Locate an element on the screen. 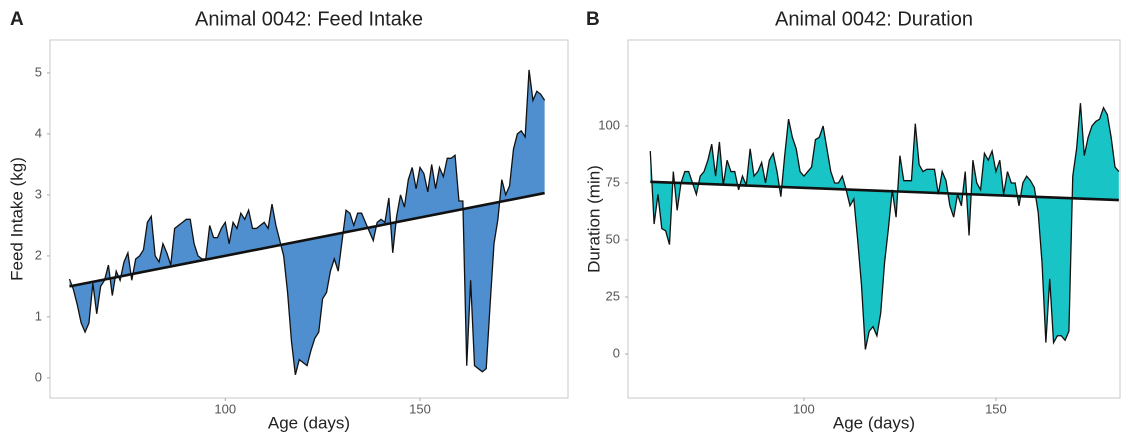 This screenshot has width=1128, height=434. y-tick-label: 2 is located at coordinates (38, 254).